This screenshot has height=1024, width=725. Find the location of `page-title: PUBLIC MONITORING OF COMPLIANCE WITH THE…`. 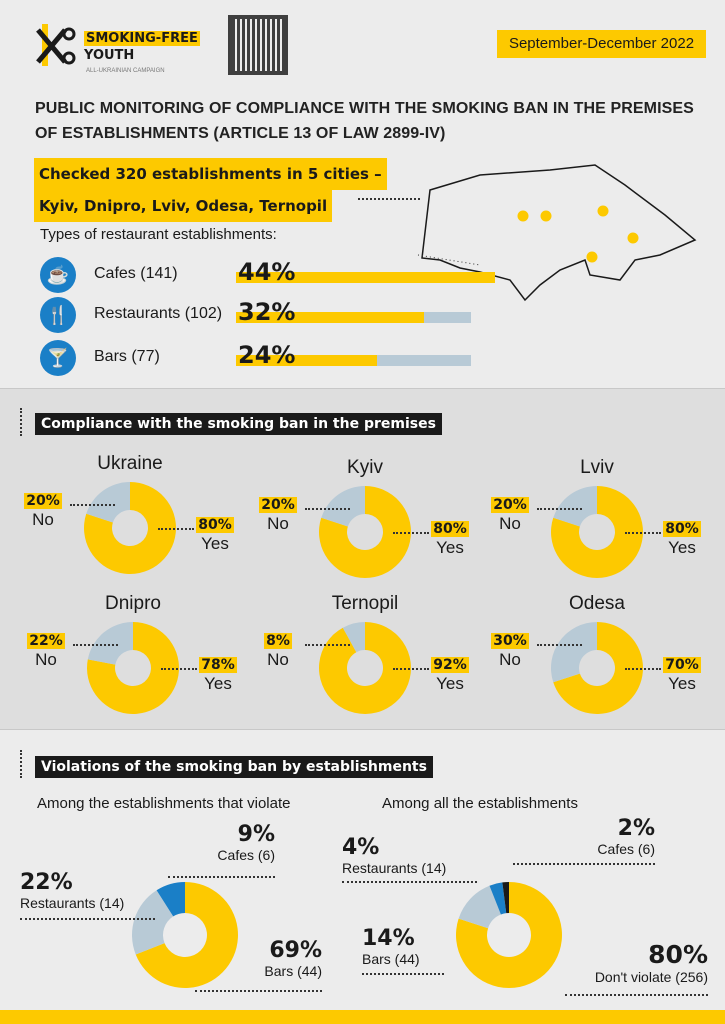

page-title: PUBLIC MONITORING OF COMPLIANCE WITH THE… is located at coordinates (364, 108).